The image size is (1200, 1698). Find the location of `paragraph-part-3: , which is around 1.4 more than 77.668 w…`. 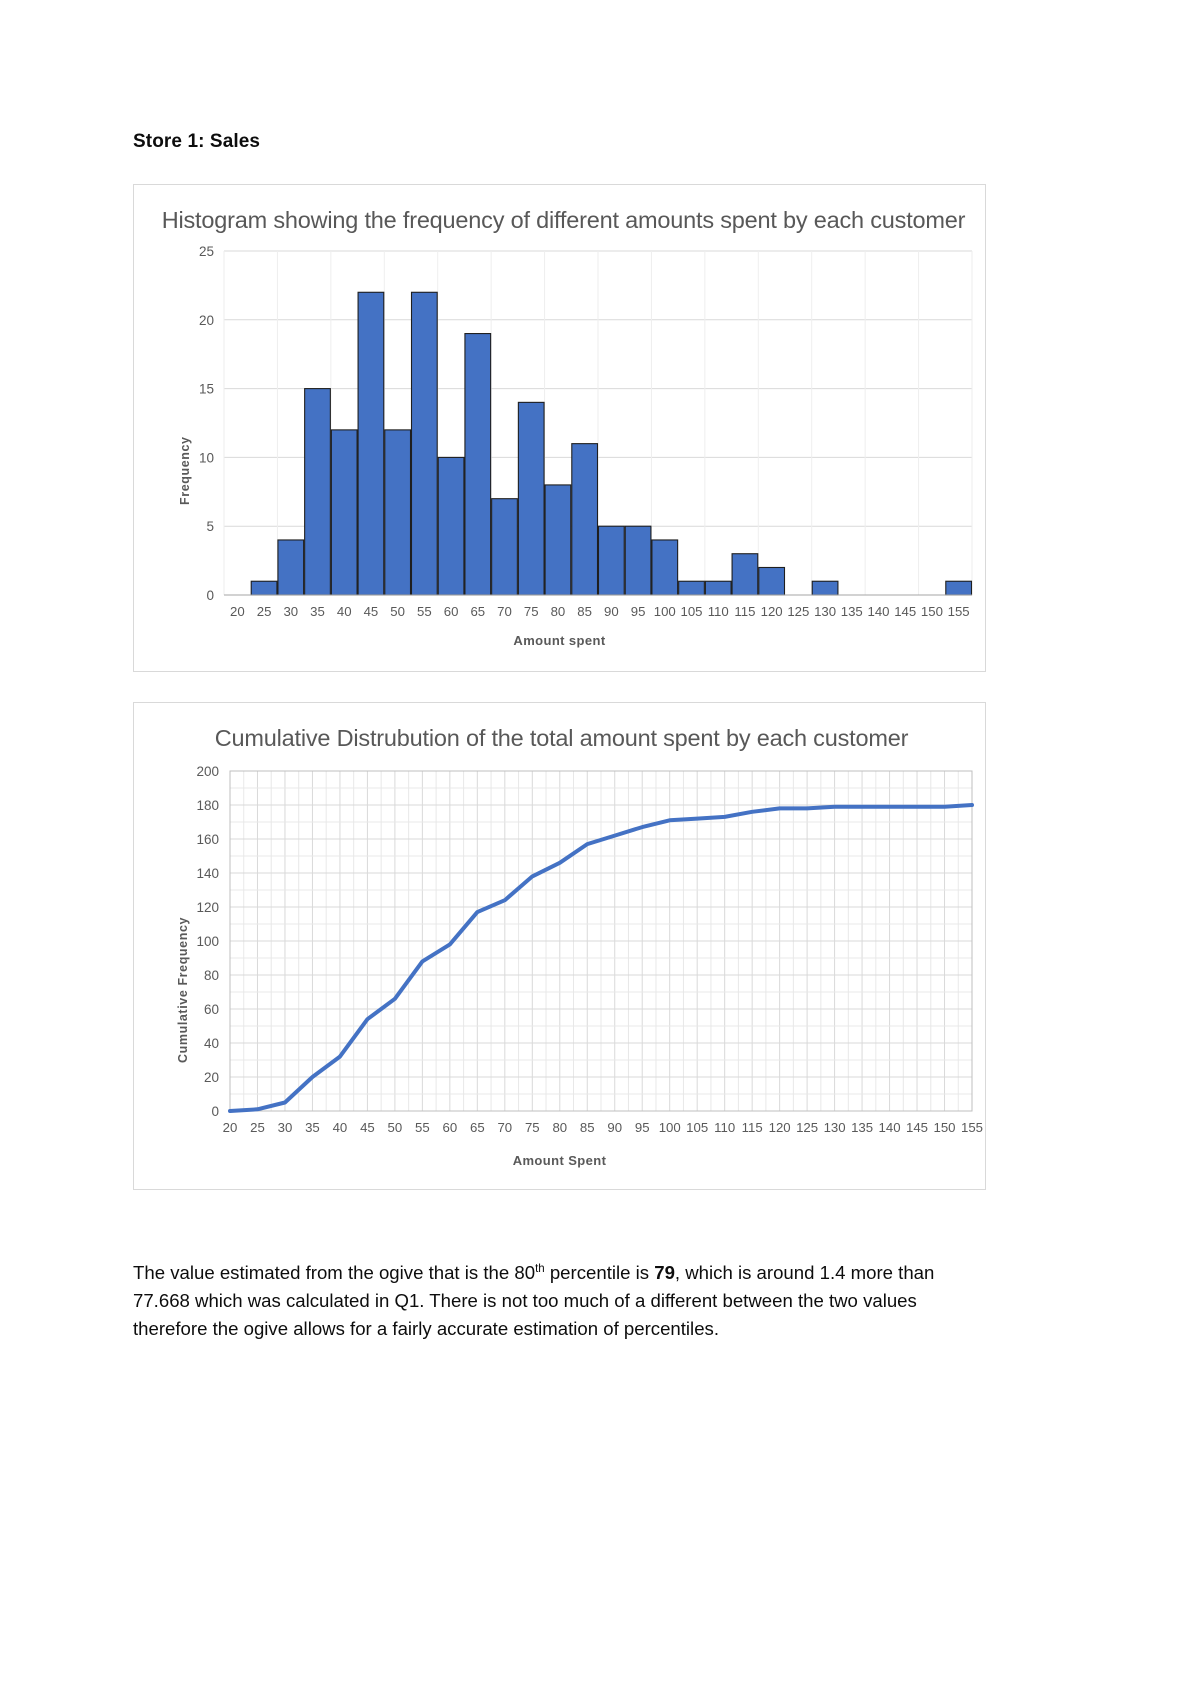

paragraph-part-3: , which is around 1.4 more than 77.668 w… is located at coordinates (534, 1300).